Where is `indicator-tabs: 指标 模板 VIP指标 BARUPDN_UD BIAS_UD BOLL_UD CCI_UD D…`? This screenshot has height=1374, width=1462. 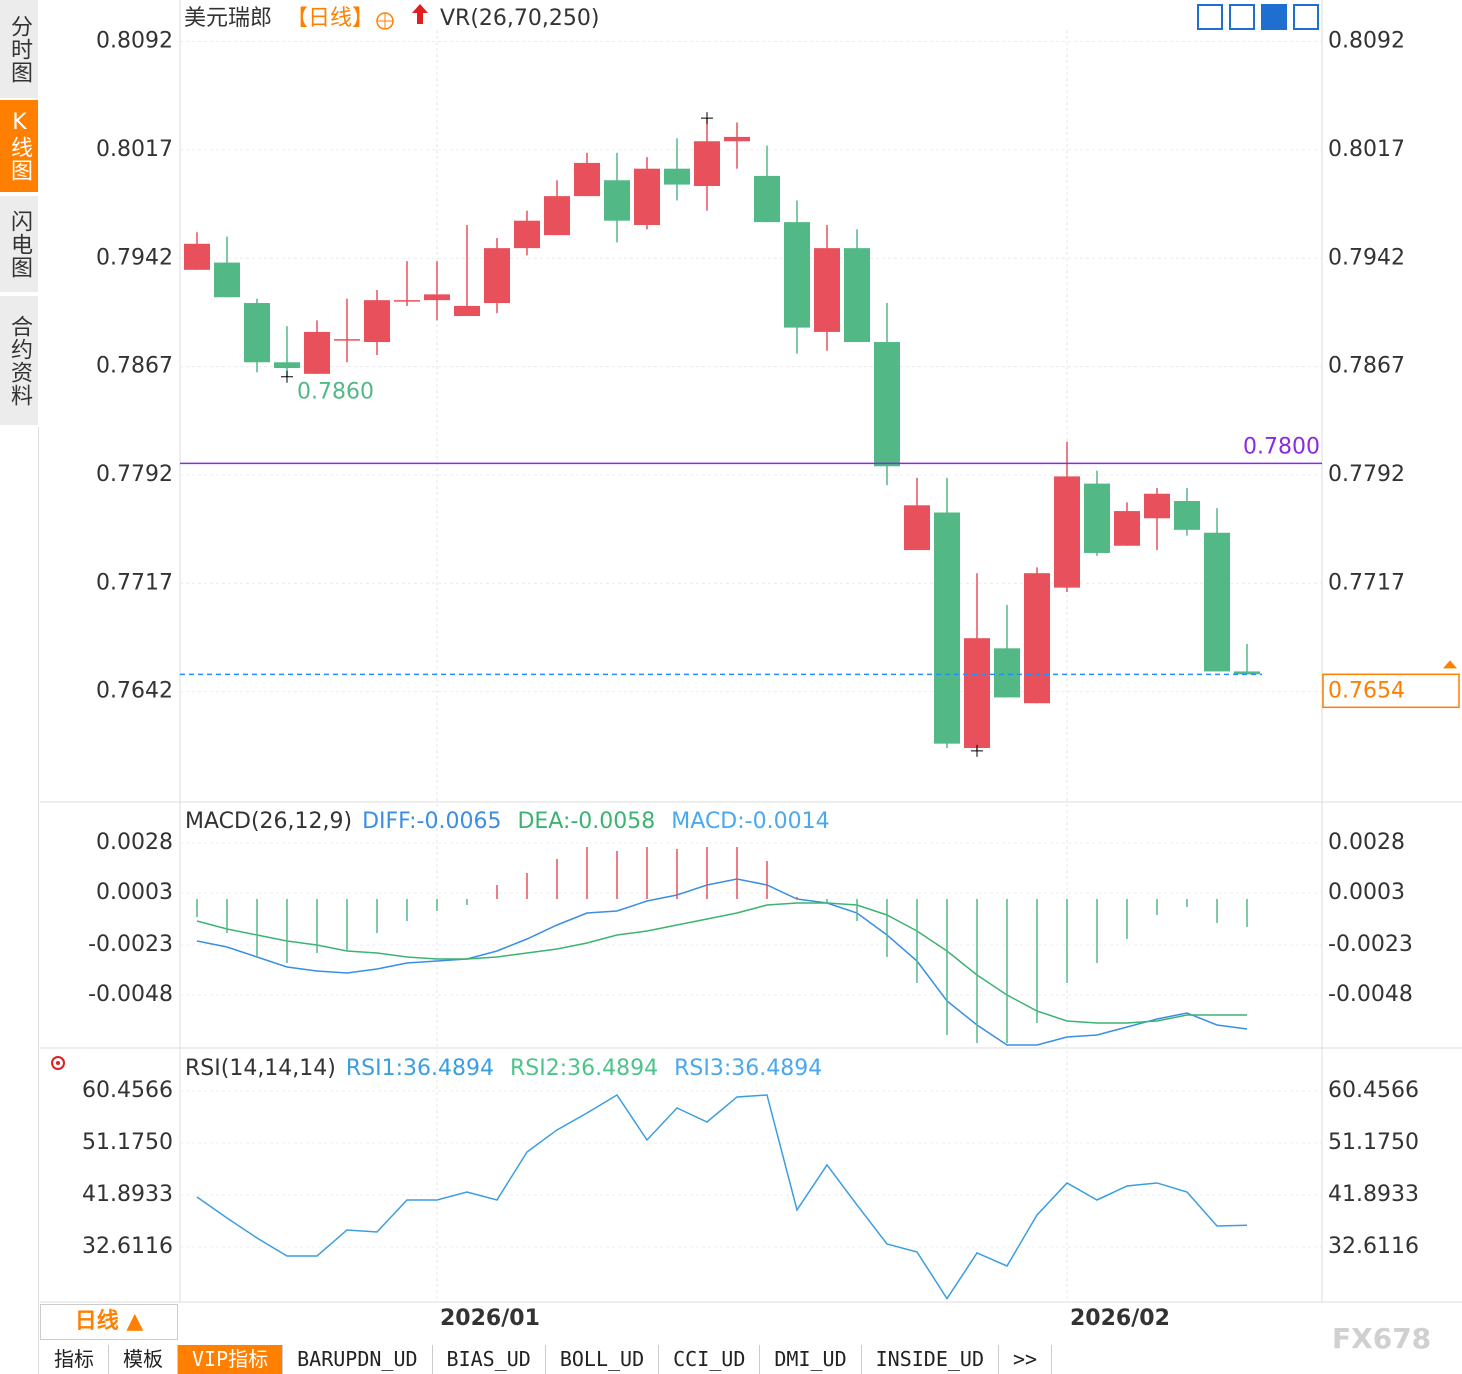
indicator-tabs: 指标 模板 VIP指标 BARUPDN_UD BIAS_UD BOLL_UD CCI_UD D… is located at coordinates (546, 1359).